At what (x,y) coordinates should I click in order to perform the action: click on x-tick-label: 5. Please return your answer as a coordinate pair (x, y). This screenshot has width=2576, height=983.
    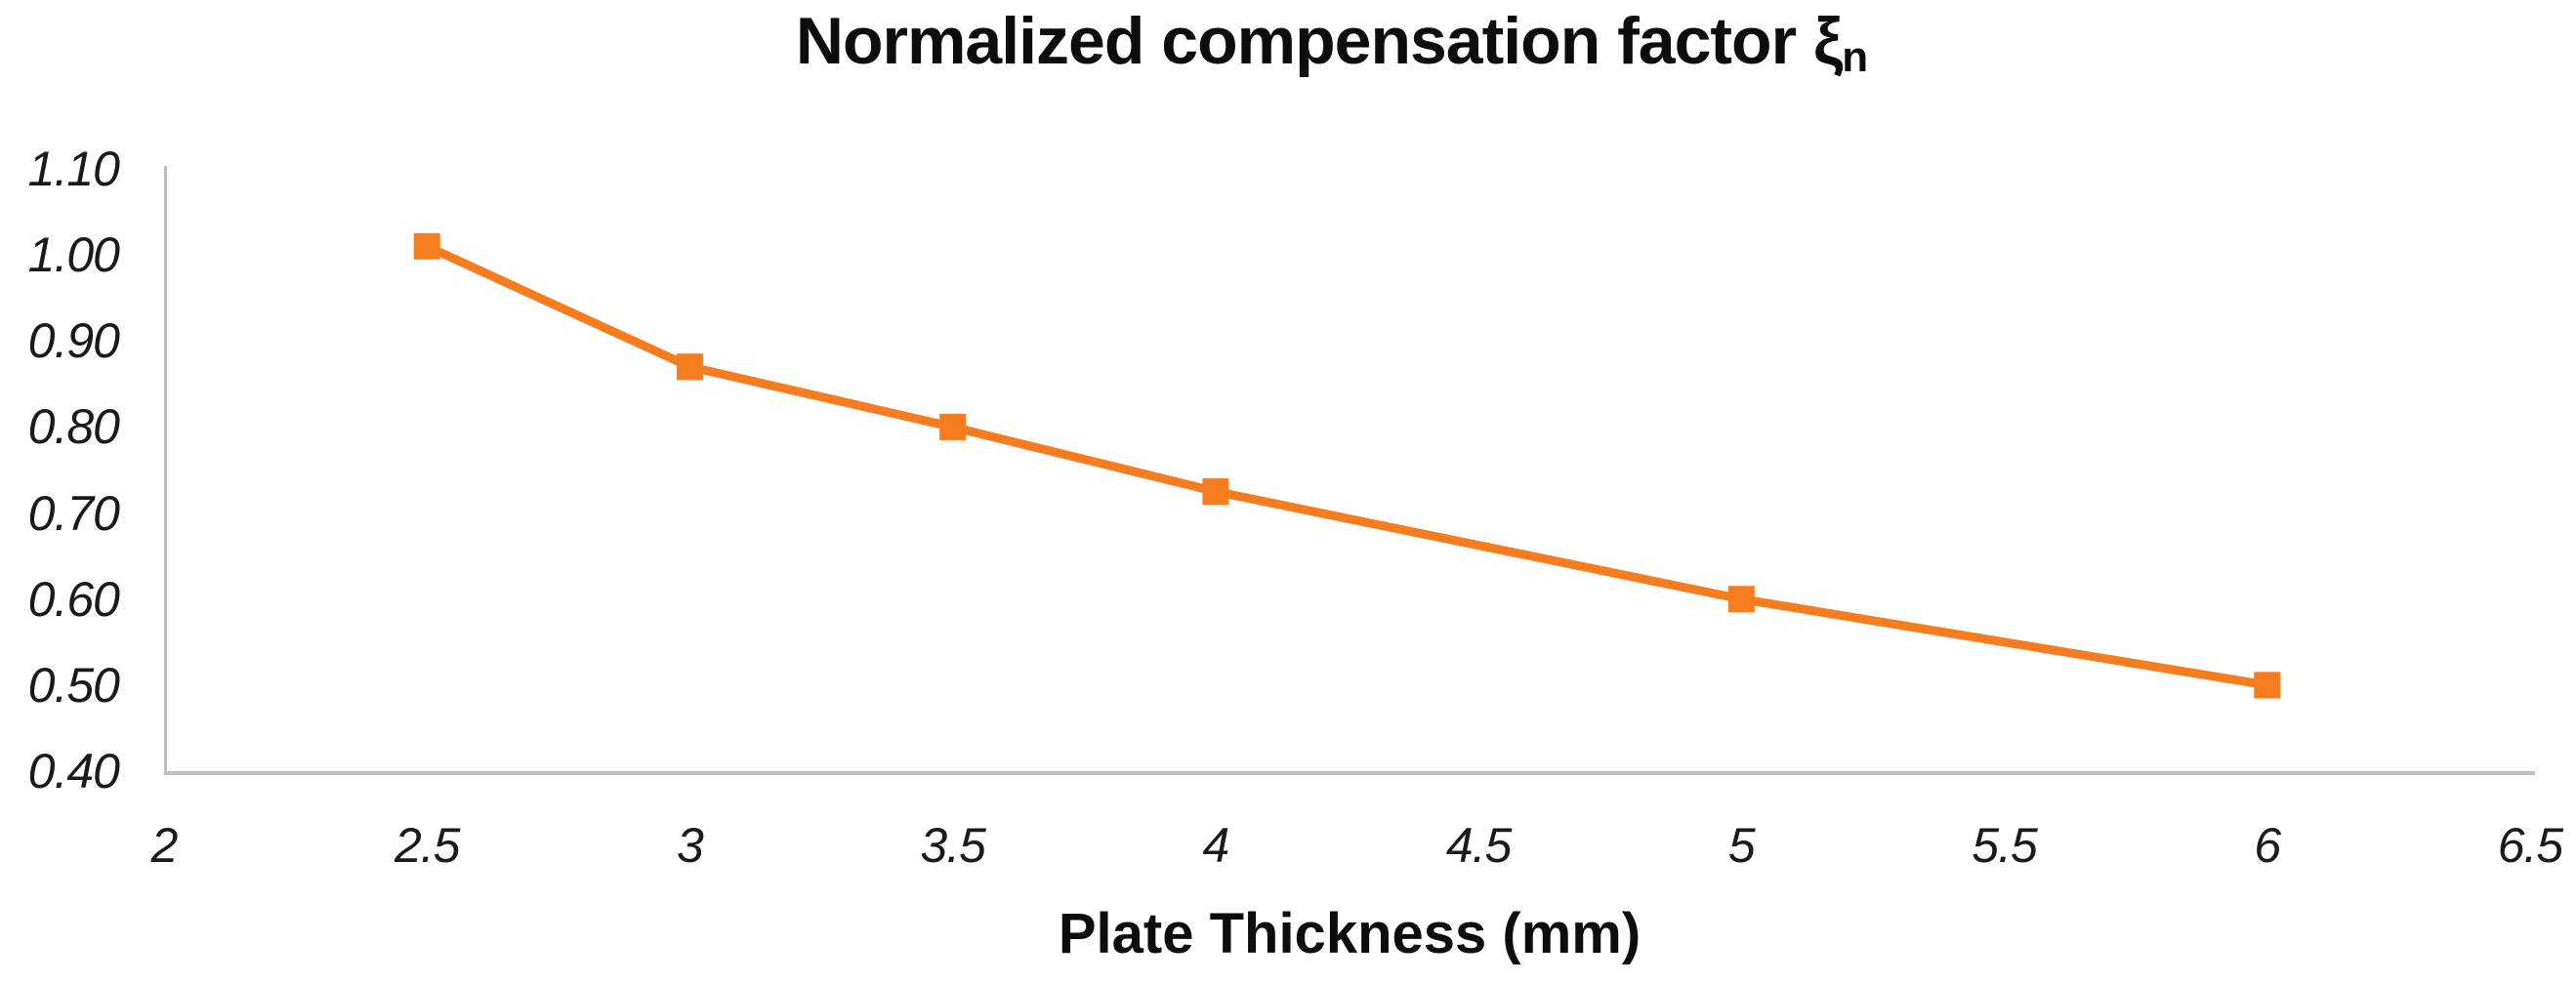
    Looking at the image, I should click on (1741, 846).